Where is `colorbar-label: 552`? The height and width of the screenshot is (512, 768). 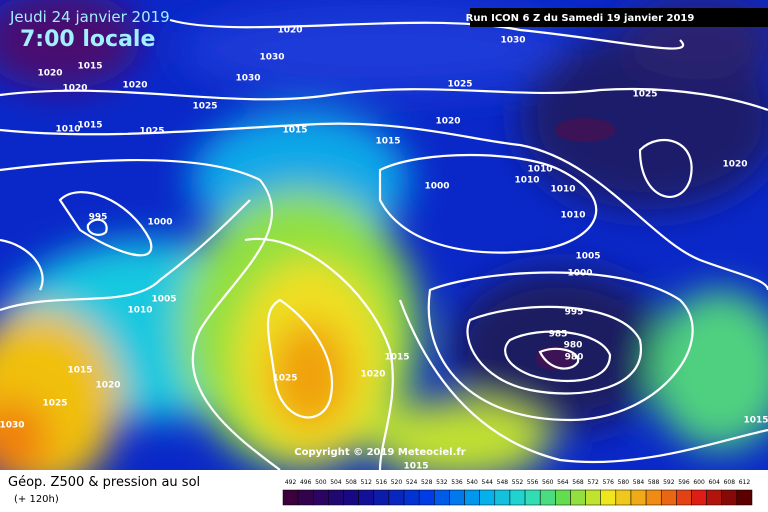 colorbar-label: 552 is located at coordinates (518, 482).